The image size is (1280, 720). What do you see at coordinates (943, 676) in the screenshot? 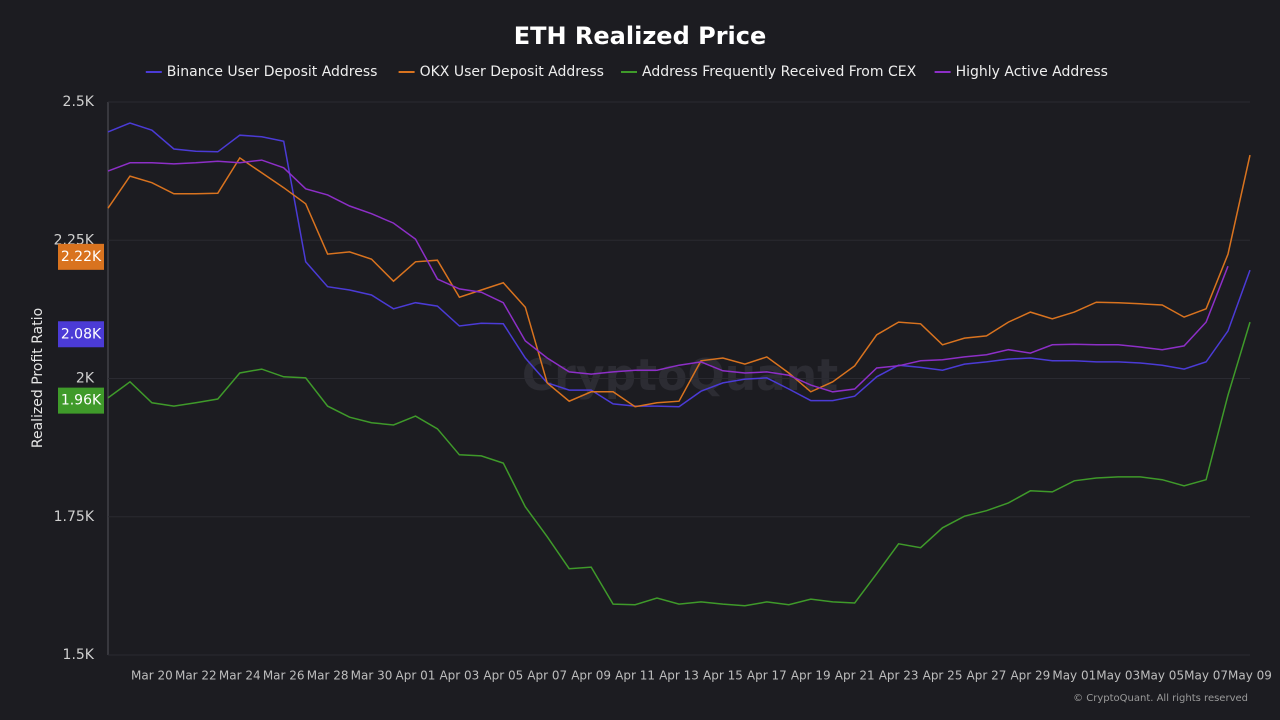
I see `x-tick-label: Apr 25` at bounding box center [943, 676].